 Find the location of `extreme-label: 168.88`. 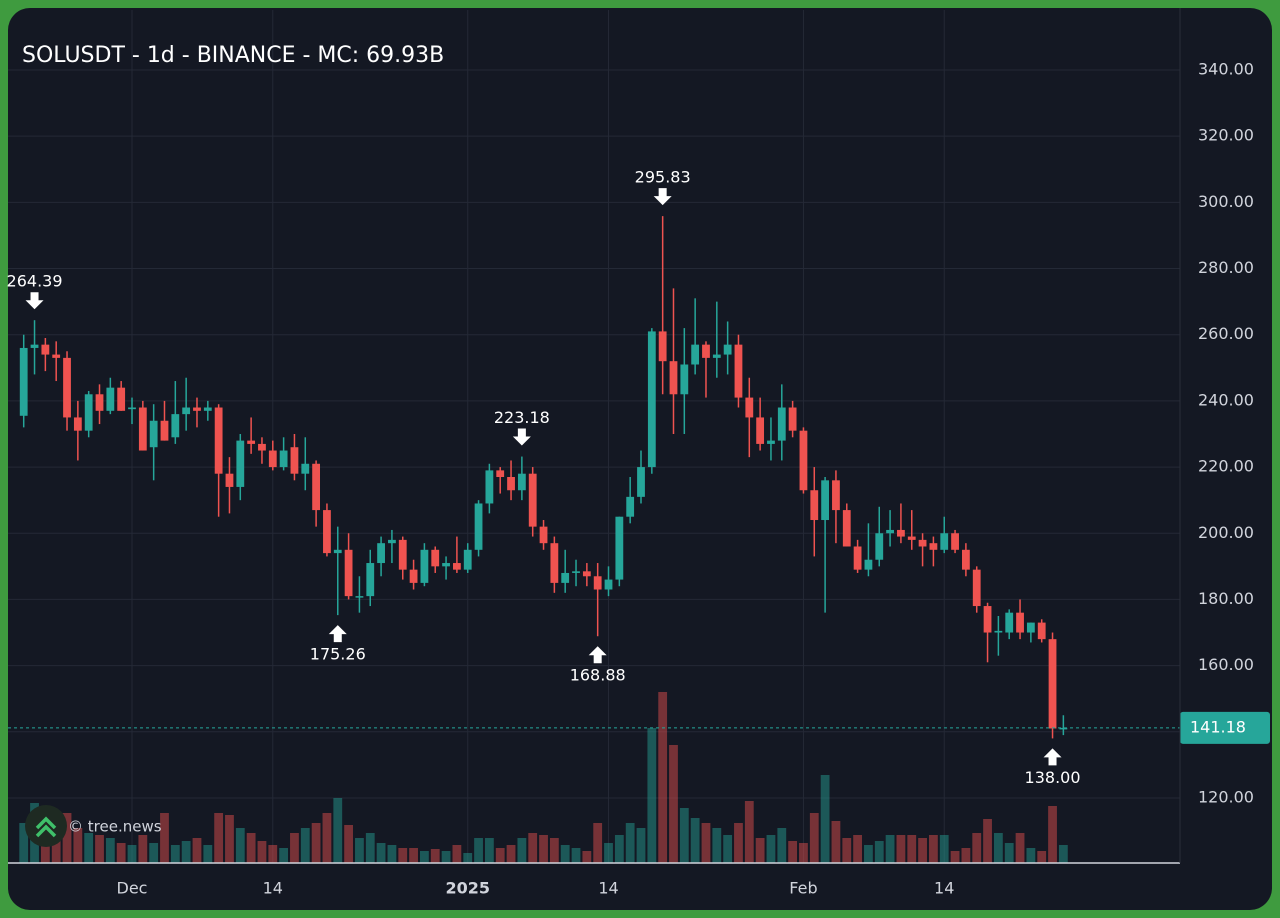

extreme-label: 168.88 is located at coordinates (598, 675).